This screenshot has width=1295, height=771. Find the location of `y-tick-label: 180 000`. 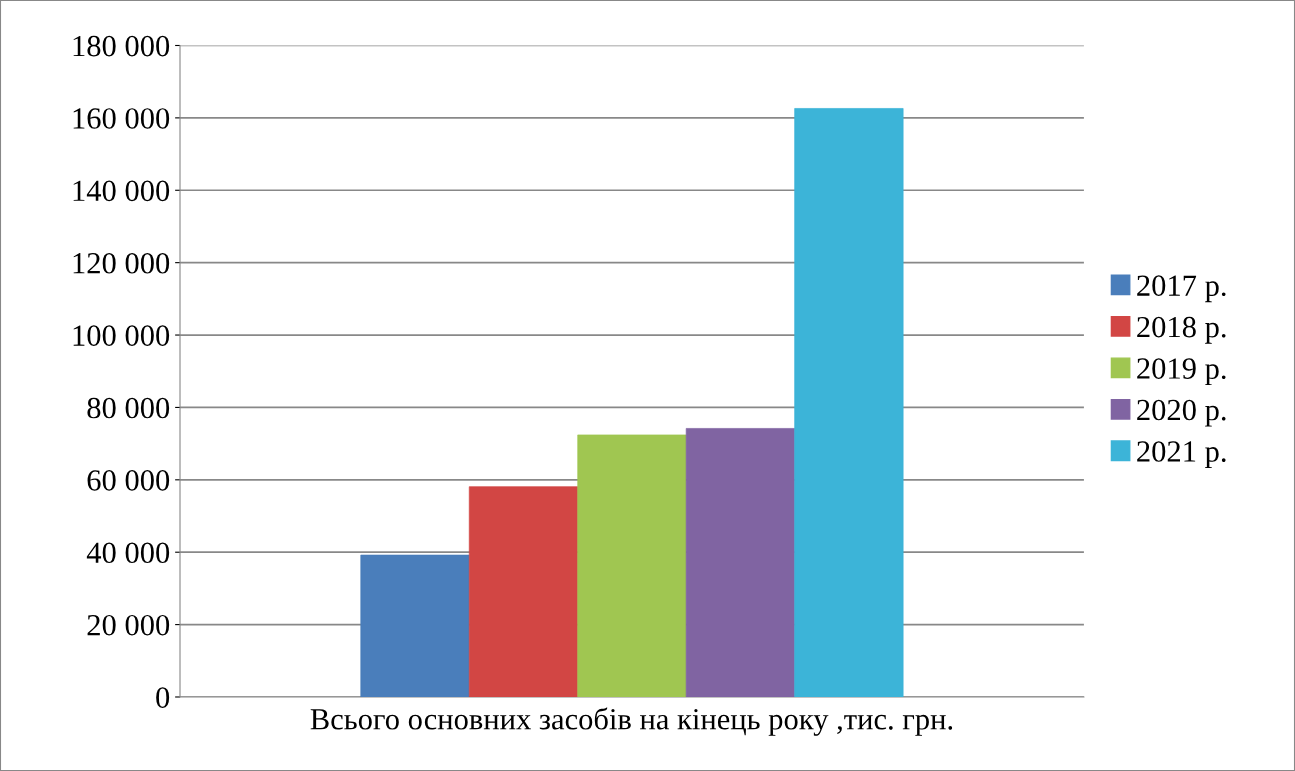

y-tick-label: 180 000 is located at coordinates (121, 46).